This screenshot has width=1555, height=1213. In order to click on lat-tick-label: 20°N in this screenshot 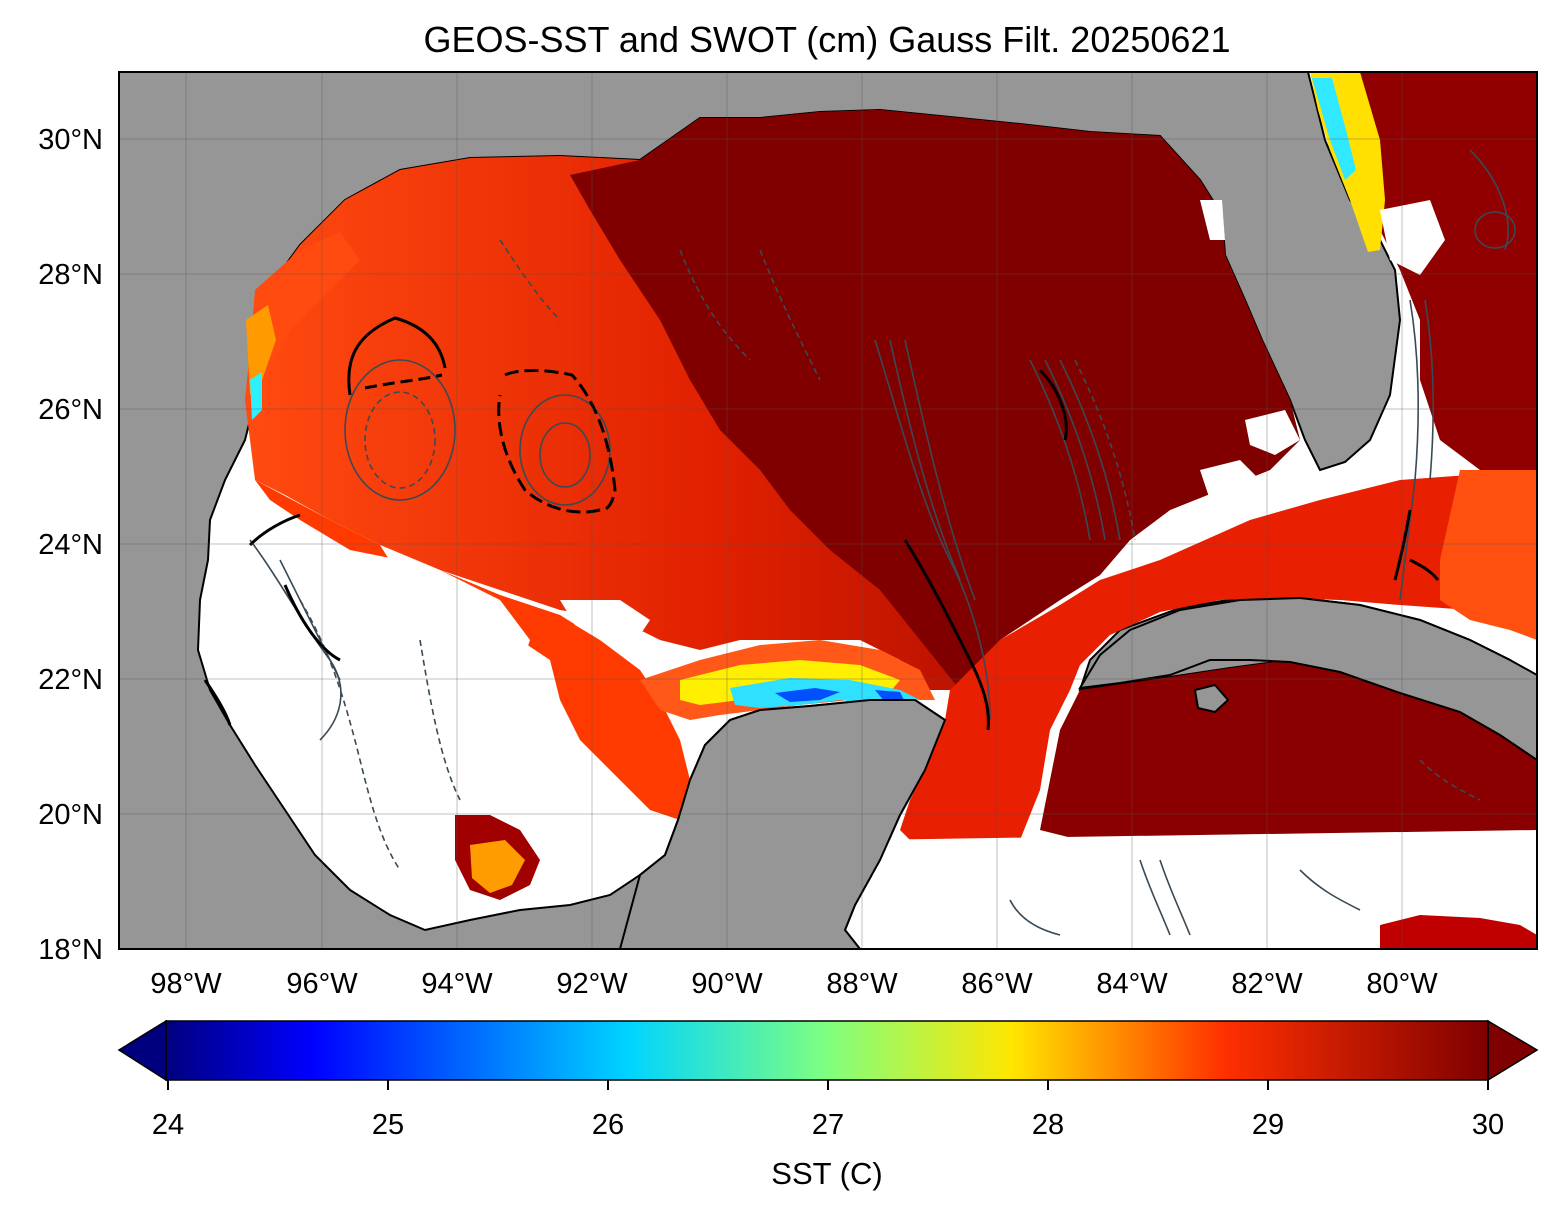, I will do `click(70, 815)`.